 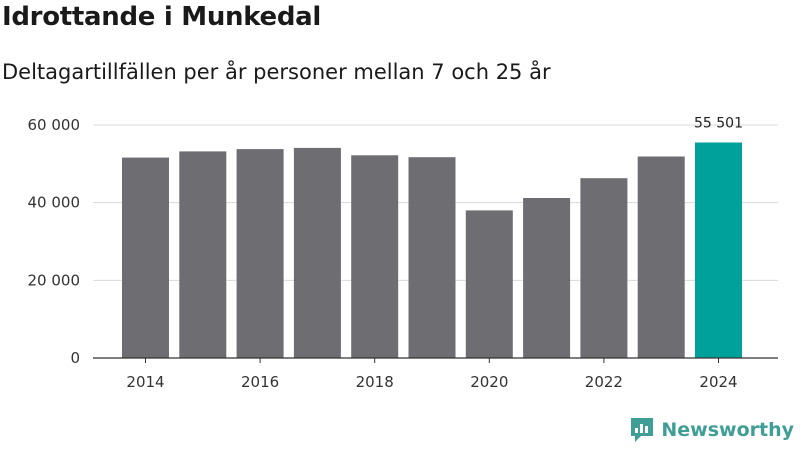 I want to click on bar-2015, so click(x=203, y=254).